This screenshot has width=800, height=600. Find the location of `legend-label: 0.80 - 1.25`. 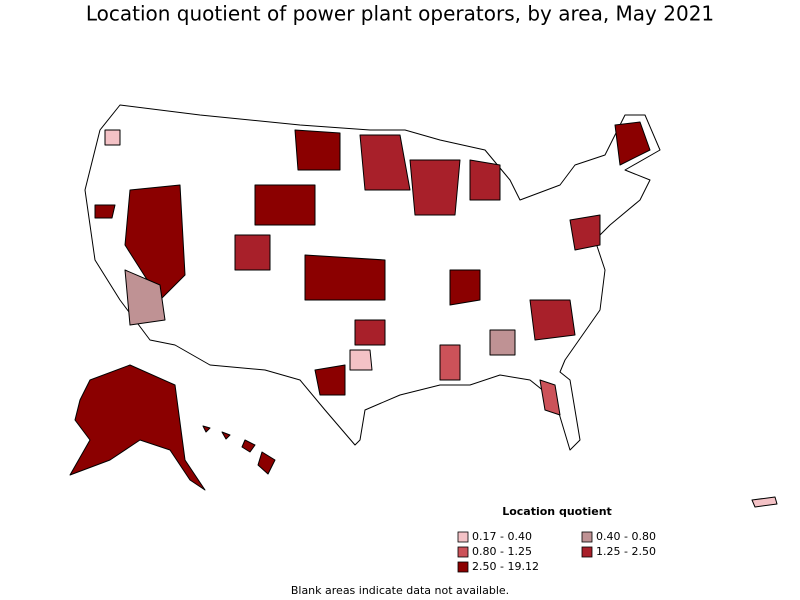

legend-label: 0.80 - 1.25 is located at coordinates (502, 551).